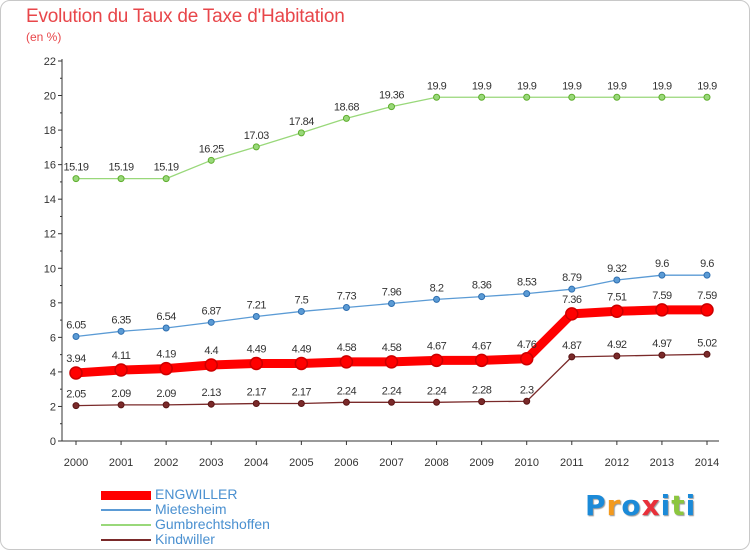 The width and height of the screenshot is (750, 550). Describe the element at coordinates (572, 346) in the screenshot. I see `data-label: 4.87` at that location.